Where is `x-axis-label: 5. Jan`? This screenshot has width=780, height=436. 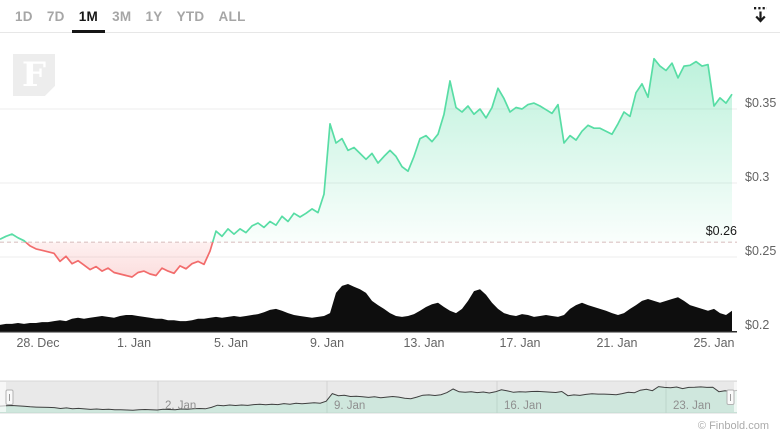 x-axis-label: 5. Jan is located at coordinates (231, 343).